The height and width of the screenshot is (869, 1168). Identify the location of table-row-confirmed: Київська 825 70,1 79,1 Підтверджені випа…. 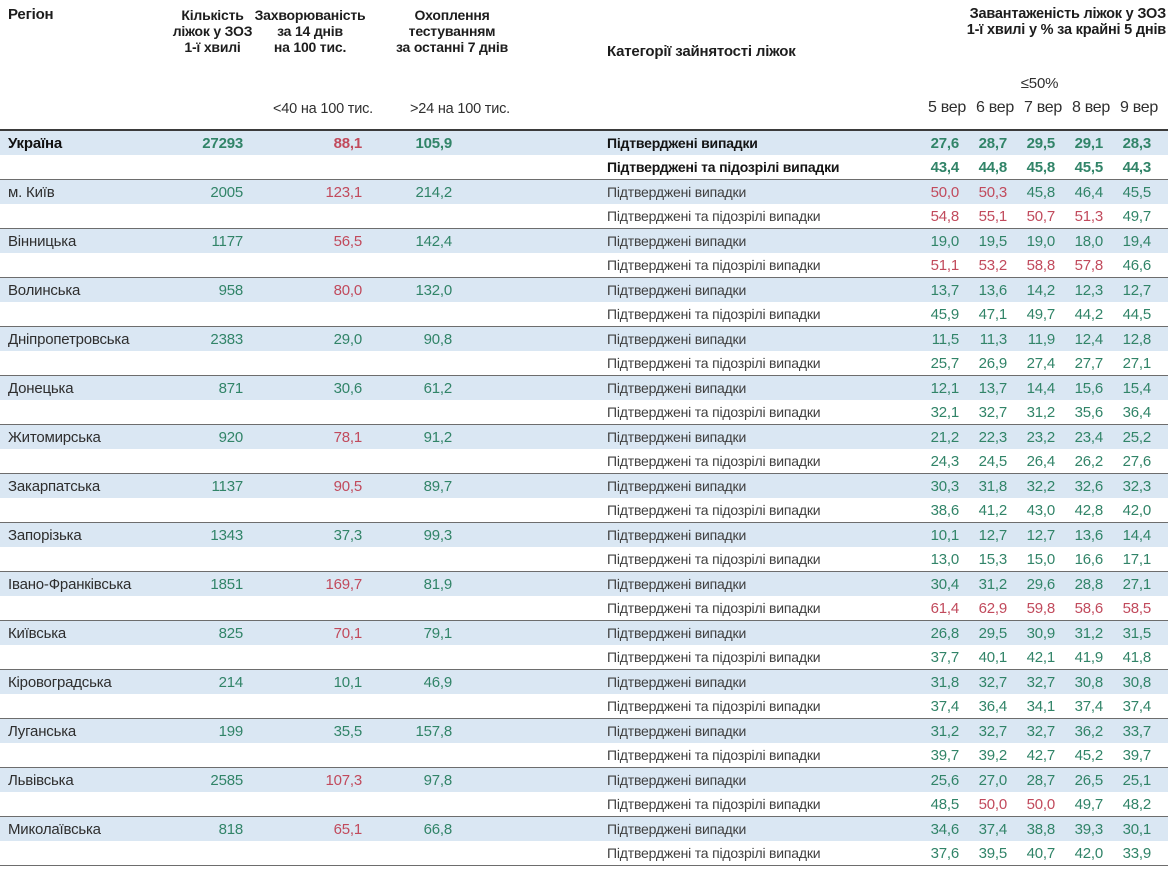
(584, 633).